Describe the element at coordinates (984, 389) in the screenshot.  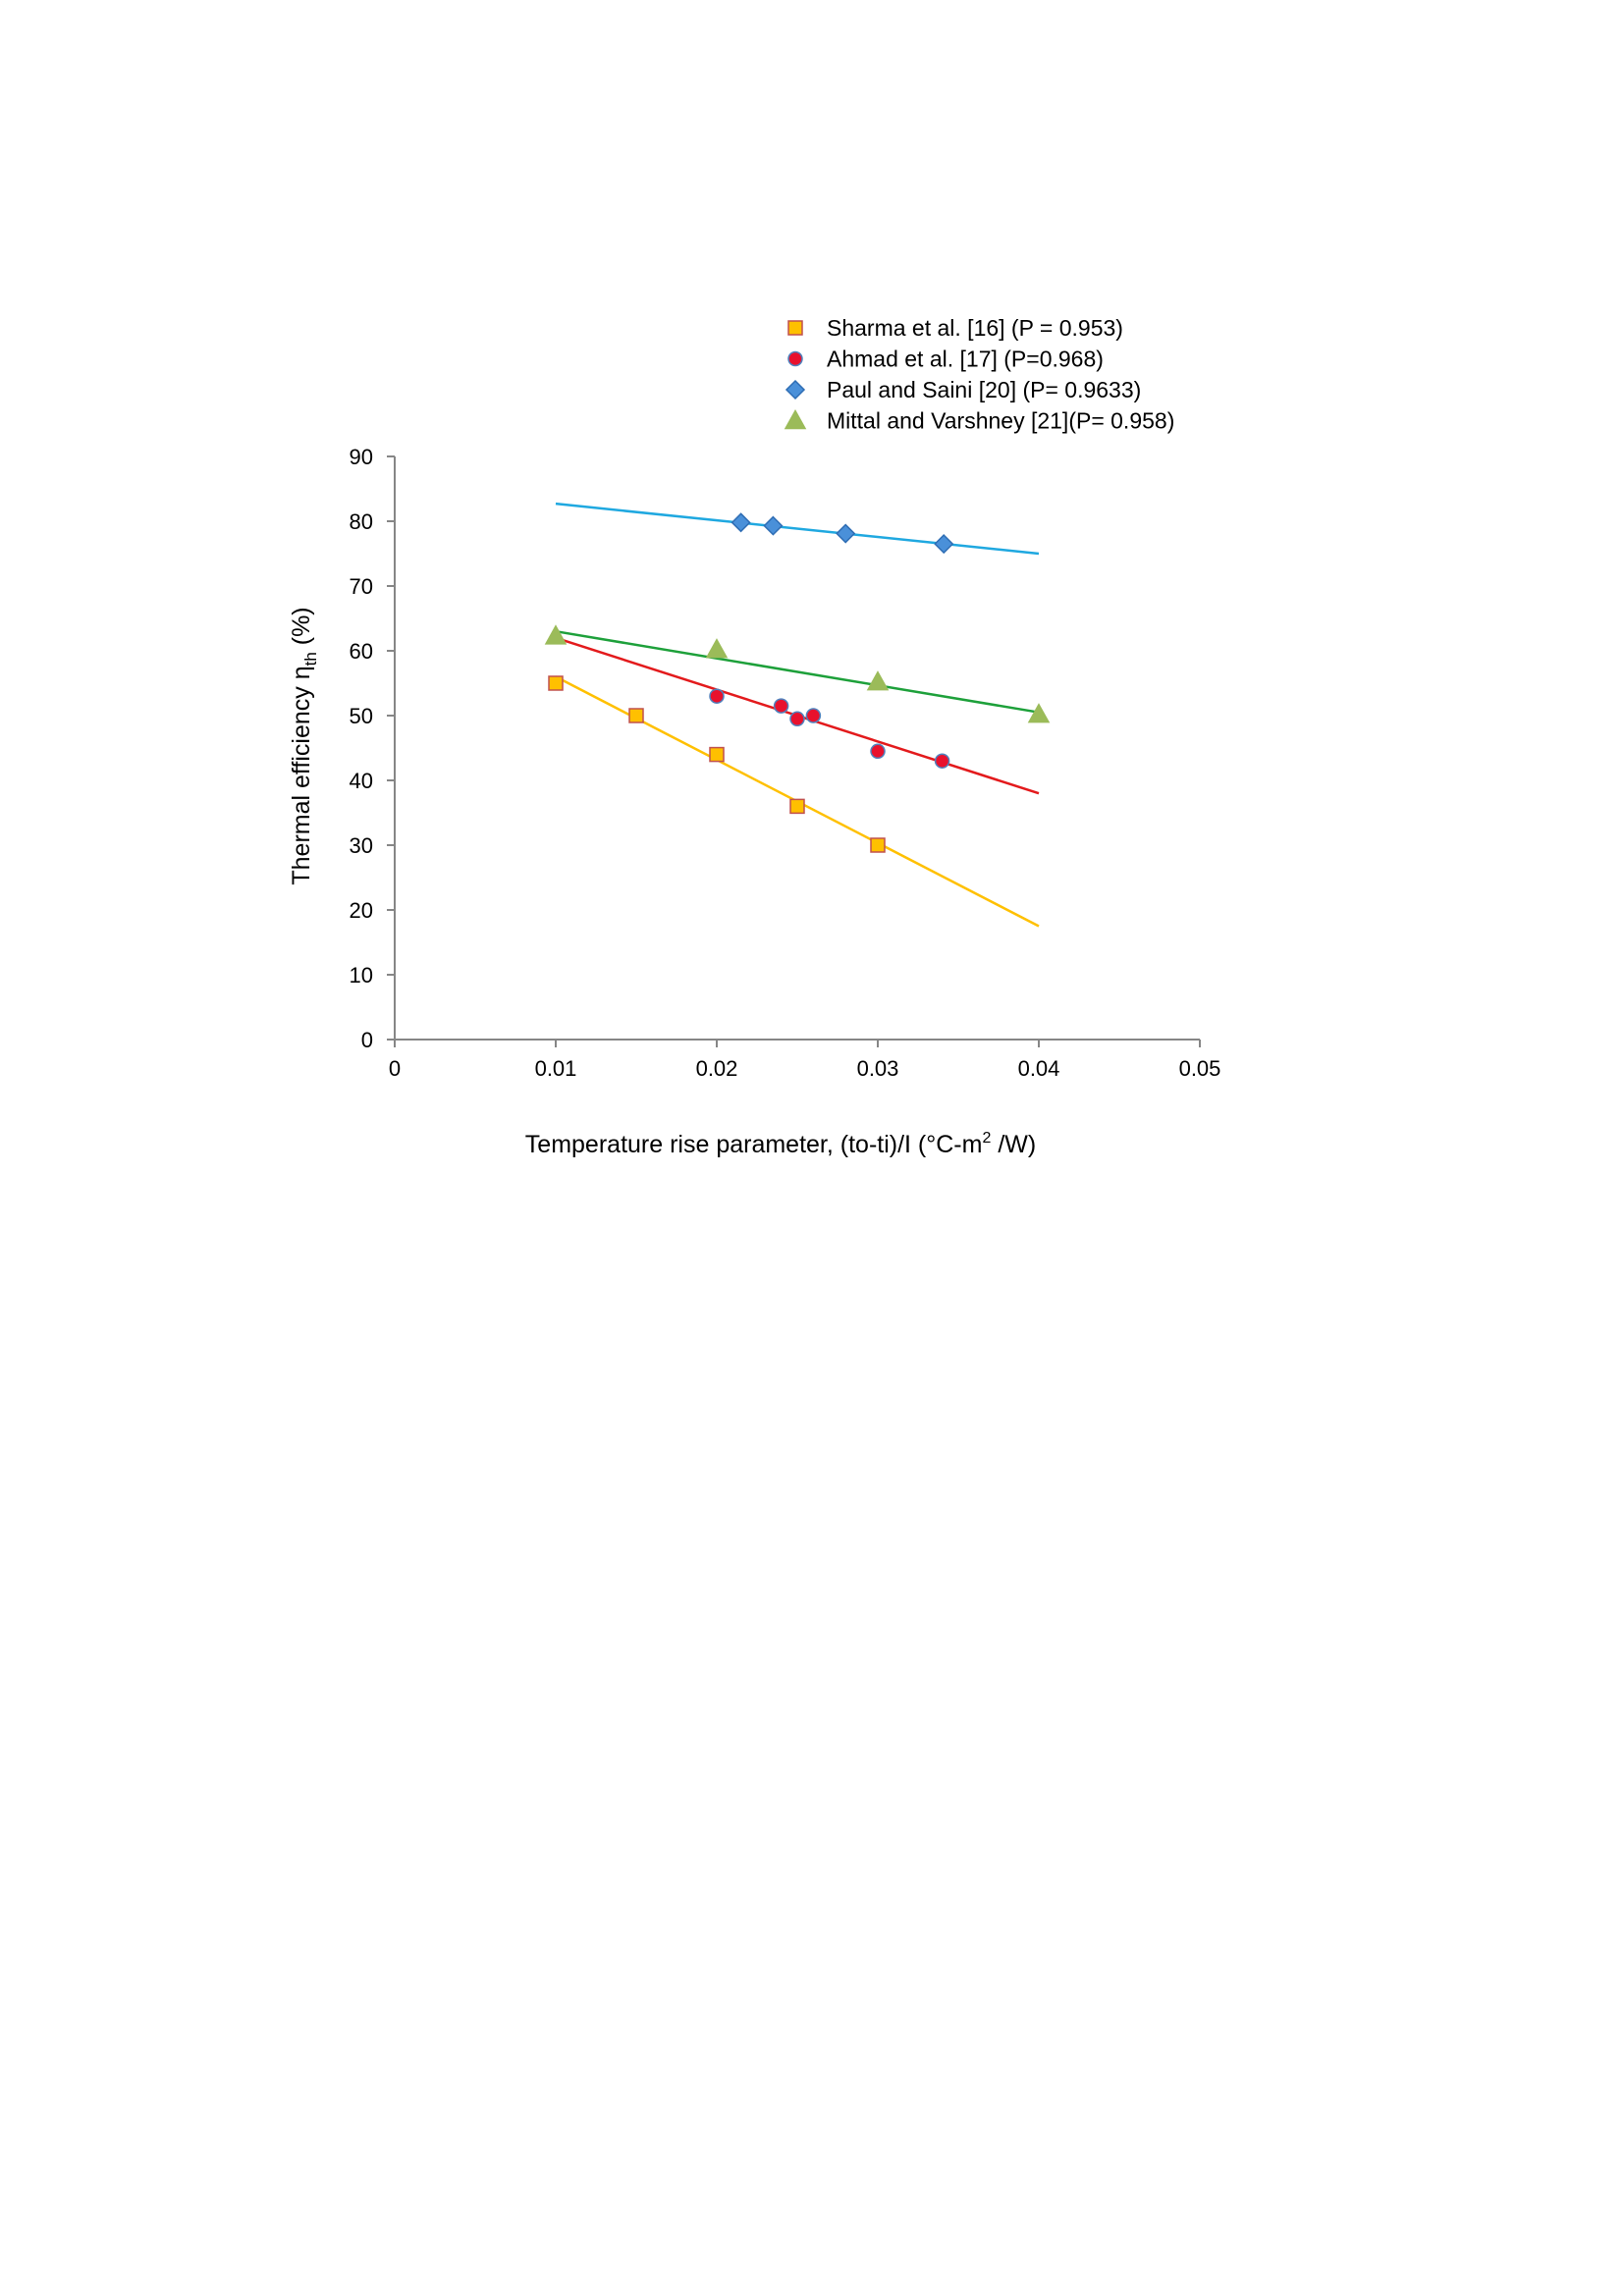
I see `legend-label: Paul and Saini [20] (P= 0.9633)` at that location.